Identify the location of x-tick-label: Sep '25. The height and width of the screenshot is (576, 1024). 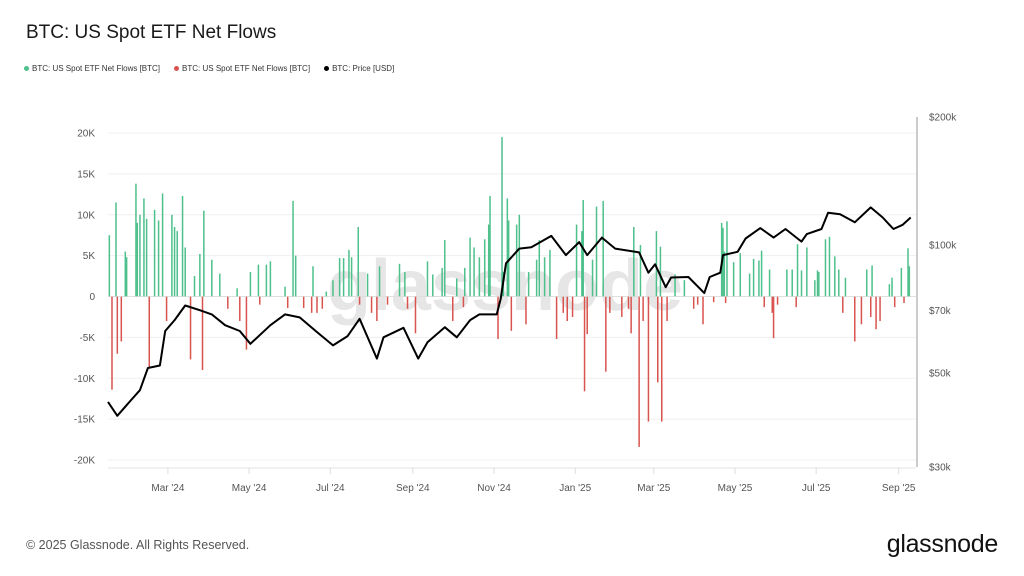
(899, 488).